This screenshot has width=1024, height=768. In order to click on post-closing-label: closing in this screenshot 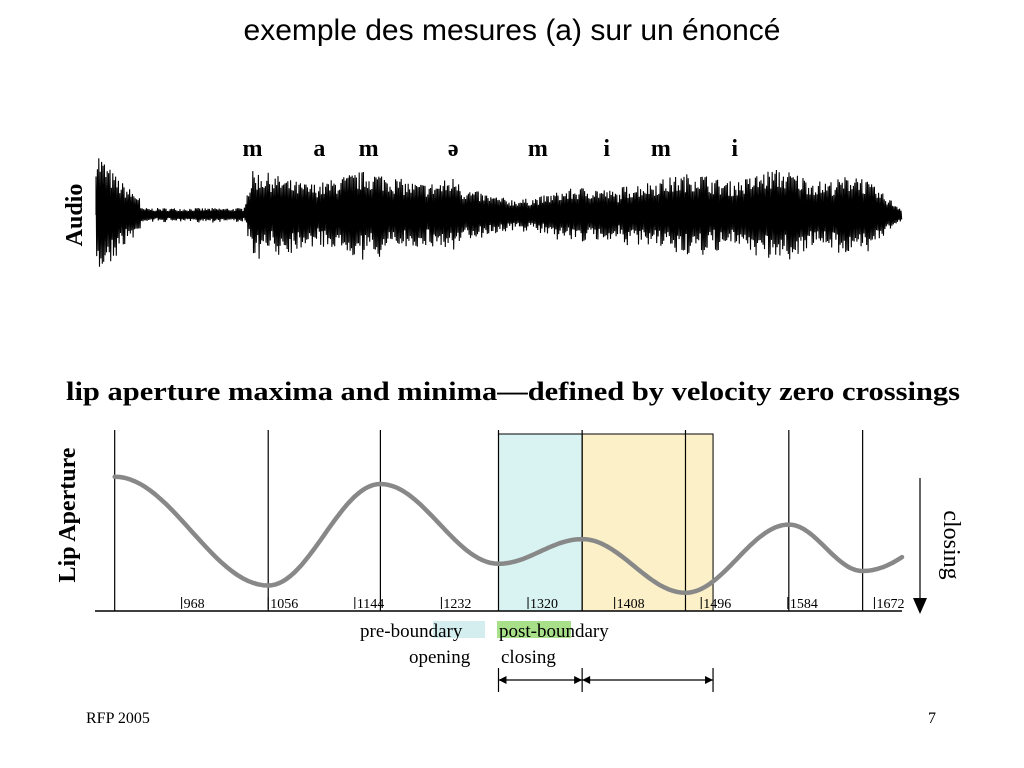, I will do `click(528, 657)`.